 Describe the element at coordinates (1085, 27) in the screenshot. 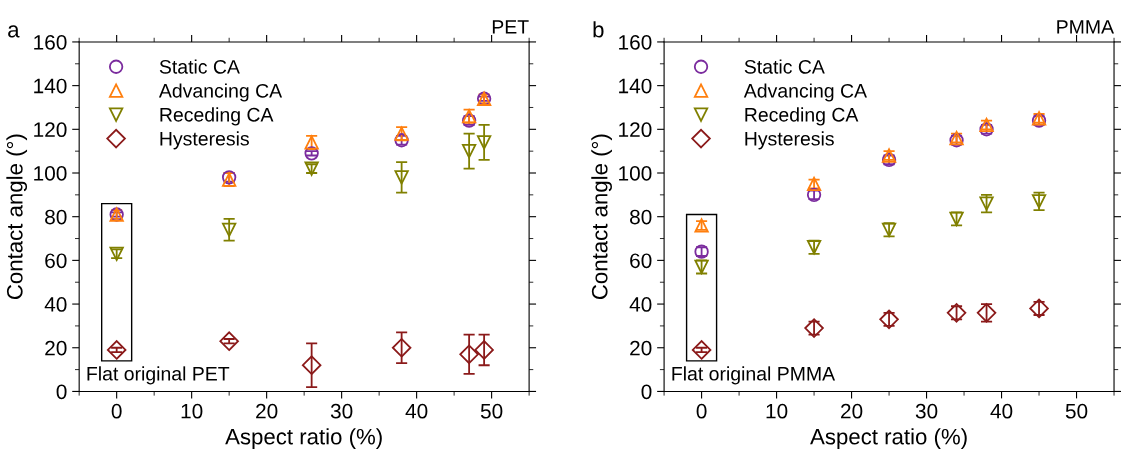

I see `chart-title: PMMA` at that location.